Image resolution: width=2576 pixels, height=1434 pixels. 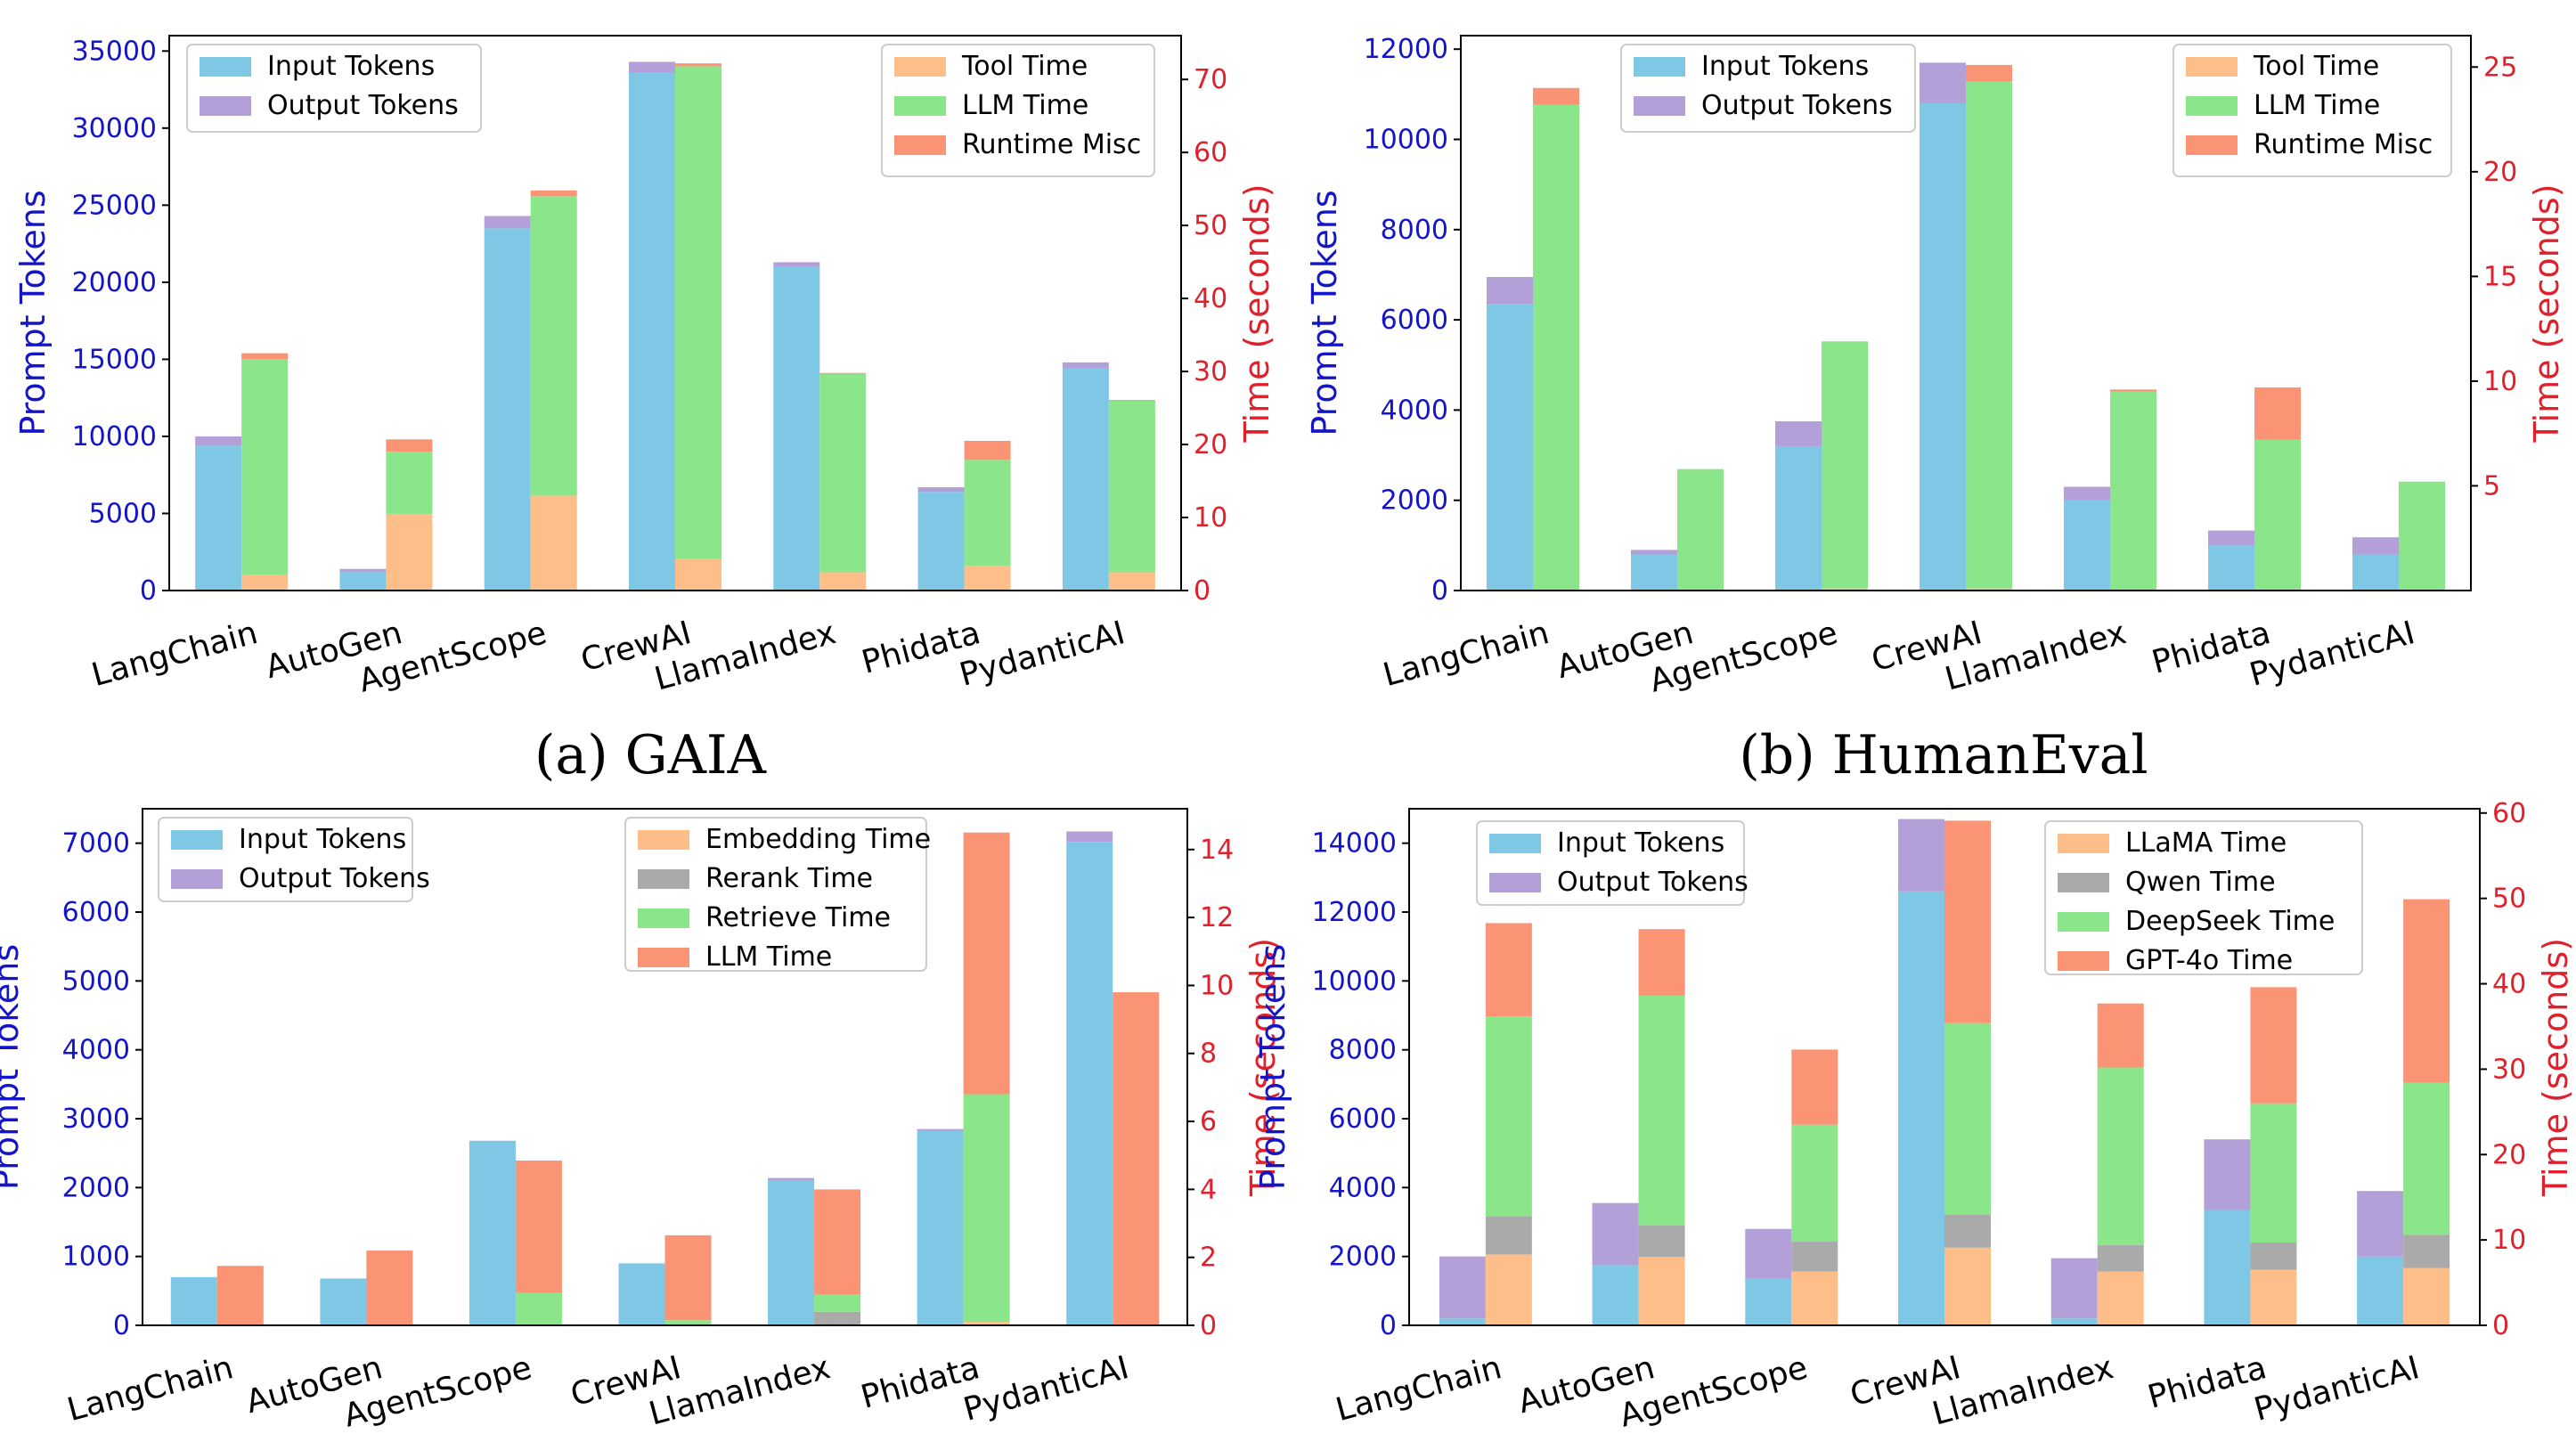 I want to click on bar-tool-time-crewai, so click(x=698, y=574).